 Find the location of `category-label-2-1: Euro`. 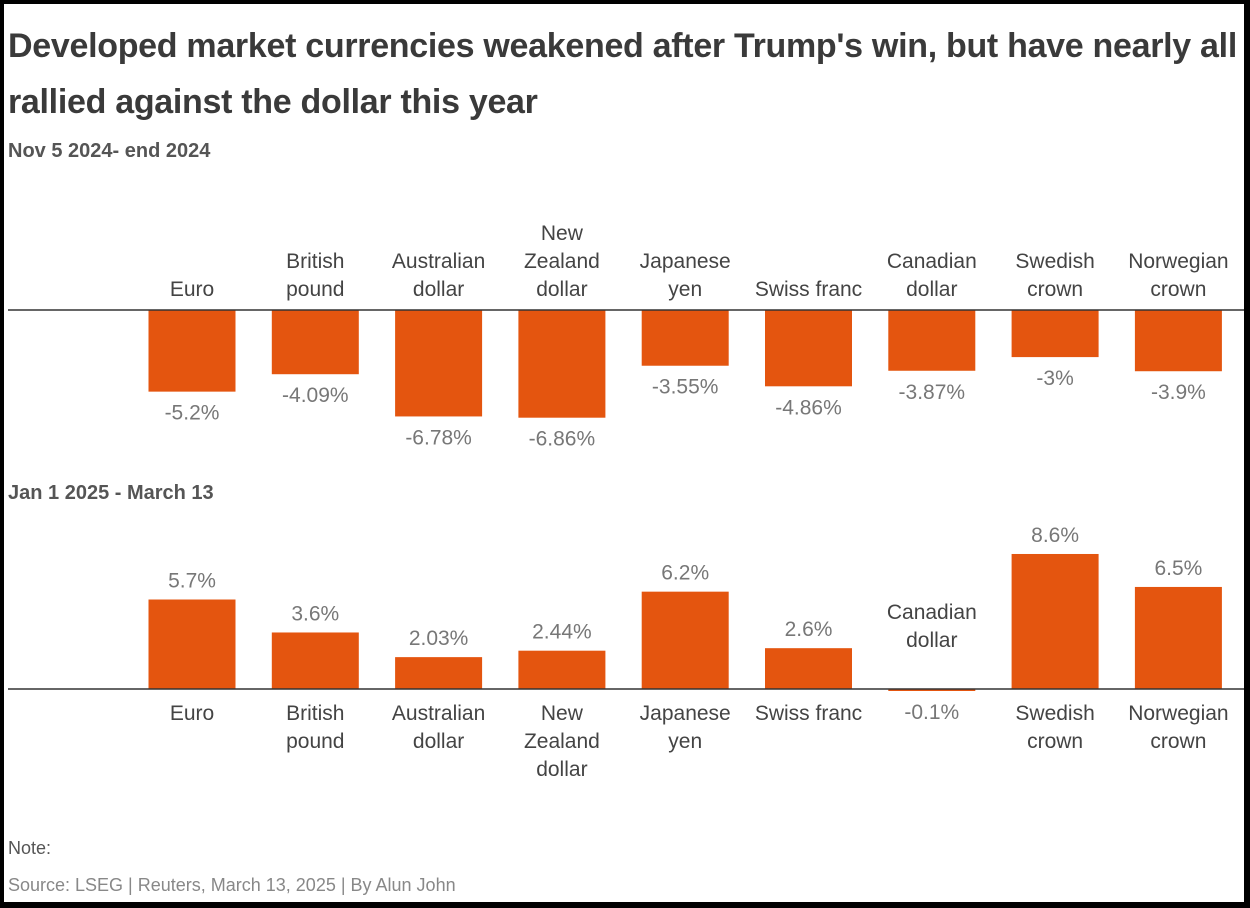

category-label-2-1: Euro is located at coordinates (192, 713).